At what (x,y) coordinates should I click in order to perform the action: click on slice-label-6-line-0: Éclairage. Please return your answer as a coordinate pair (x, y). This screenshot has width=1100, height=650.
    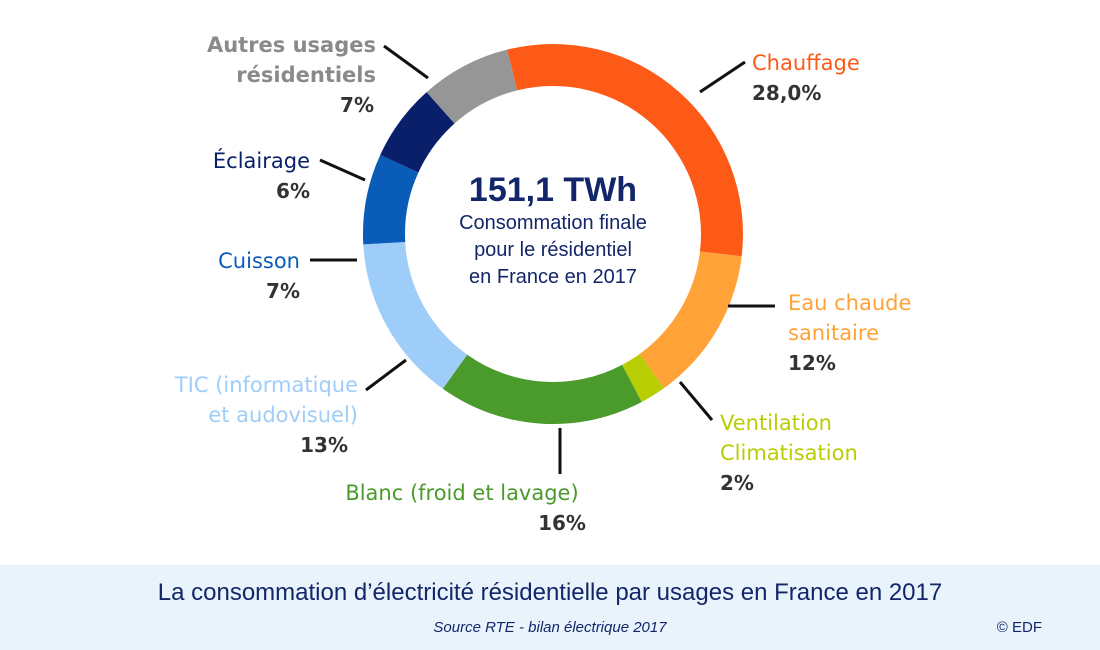
    Looking at the image, I should click on (261, 160).